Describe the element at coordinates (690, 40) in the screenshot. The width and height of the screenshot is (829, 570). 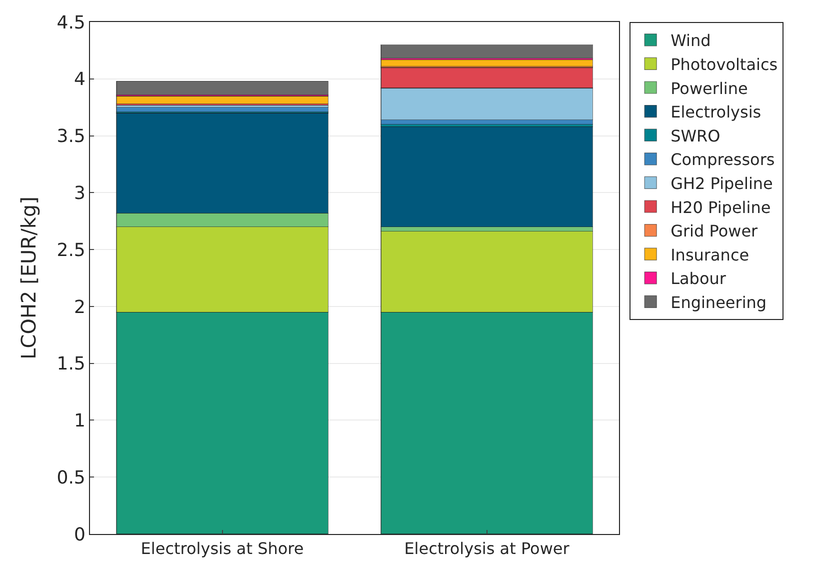
I see `legend-label: Wind` at that location.